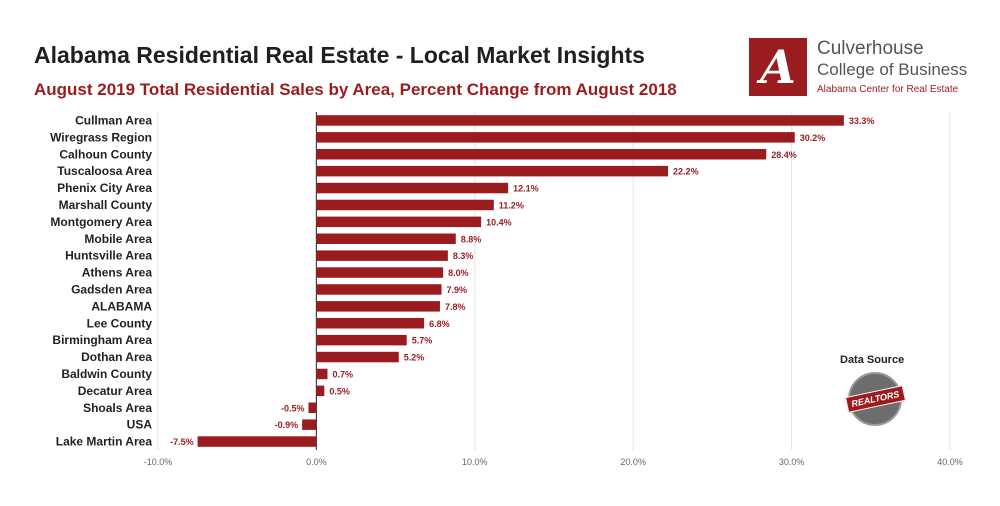  Describe the element at coordinates (104, 171) in the screenshot. I see `category-label: Tuscaloosa Area` at that location.